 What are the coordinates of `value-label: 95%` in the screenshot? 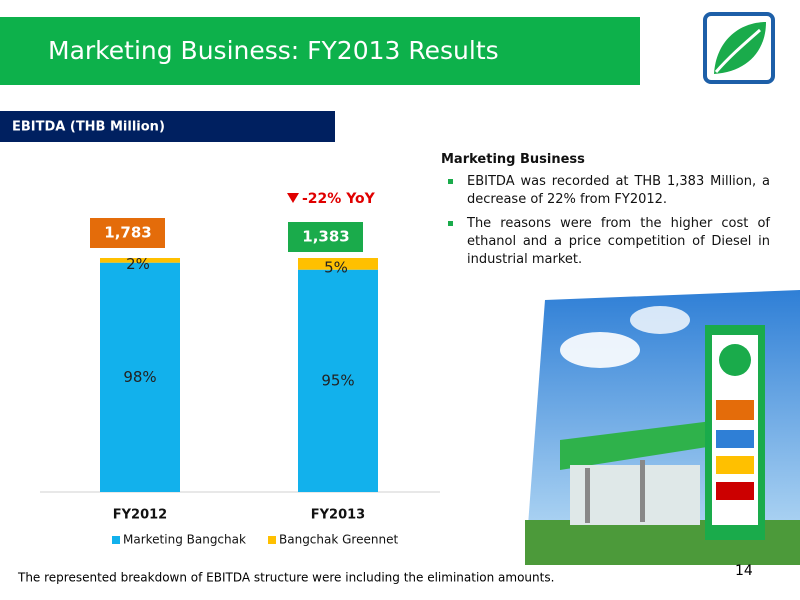 It's located at (337, 380).